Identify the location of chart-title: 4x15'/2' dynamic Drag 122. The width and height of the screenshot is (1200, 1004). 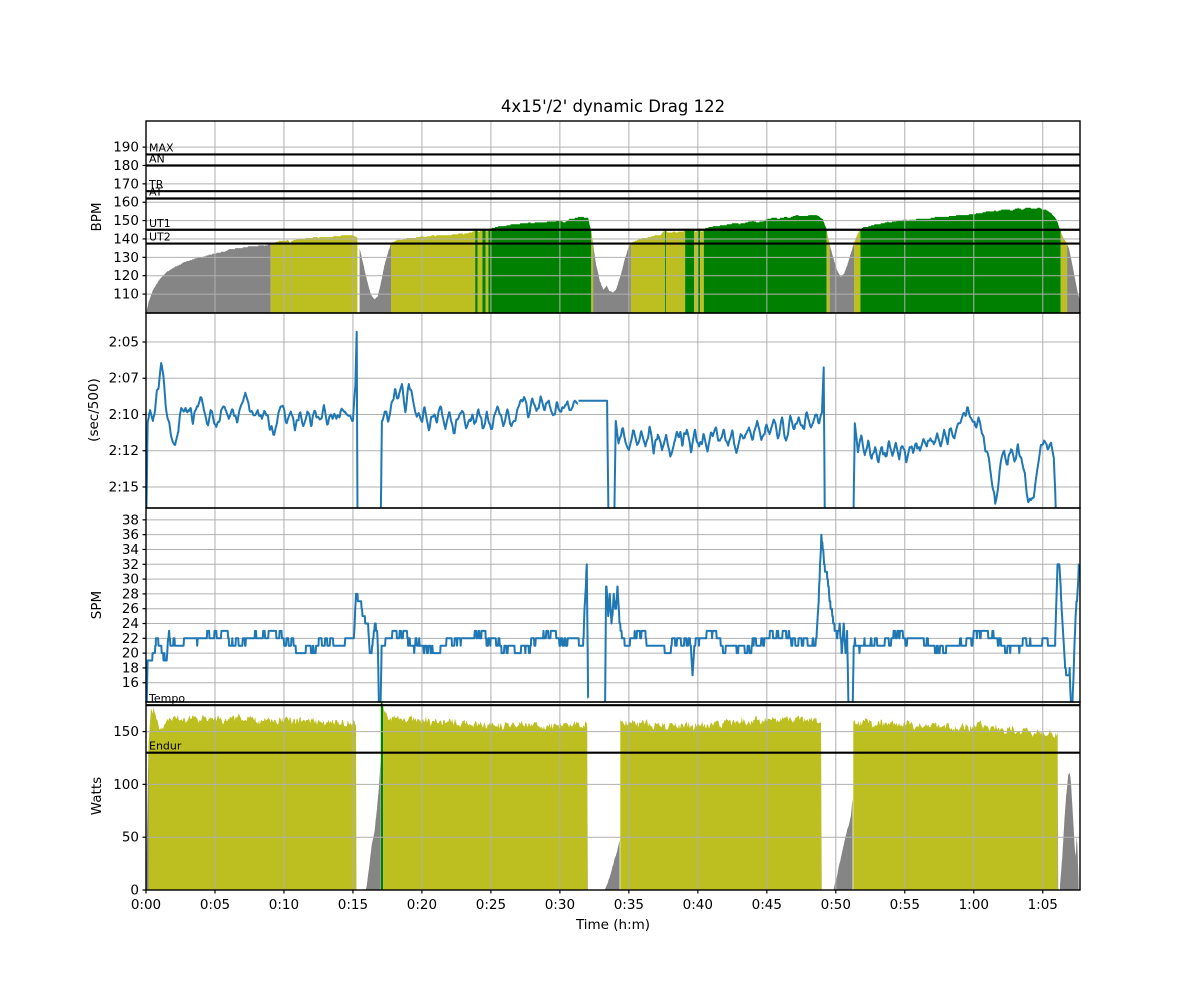
(613, 106).